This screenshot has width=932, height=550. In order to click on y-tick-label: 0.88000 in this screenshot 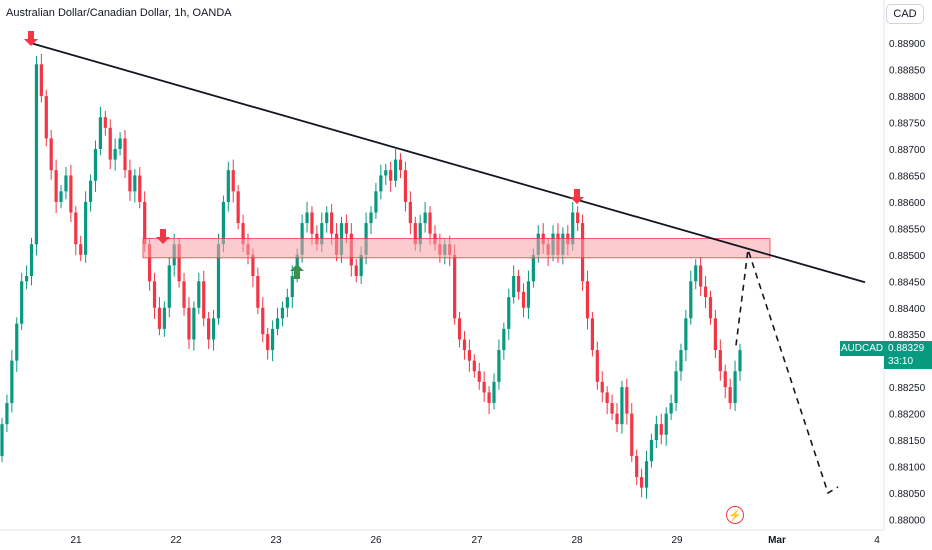, I will do `click(907, 520)`.